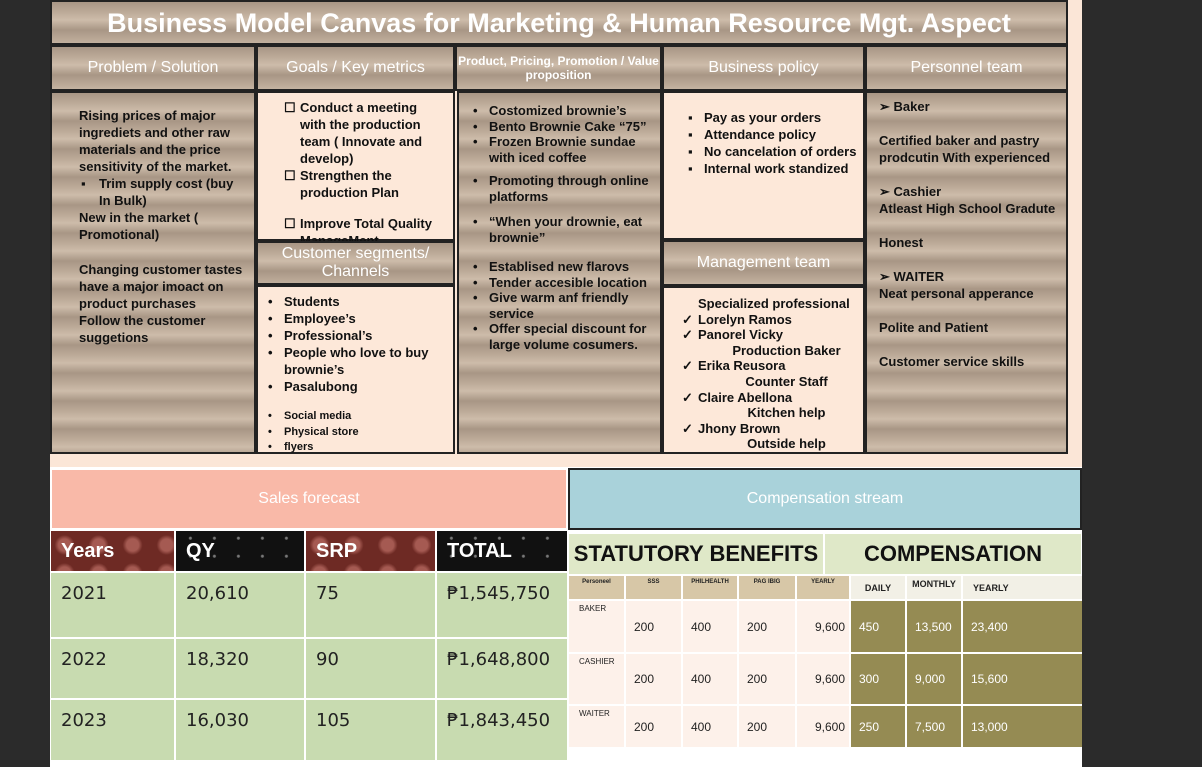 Image resolution: width=1202 pixels, height=767 pixels. What do you see at coordinates (355, 386) in the screenshot?
I see `segment-item: • Pasalubong` at bounding box center [355, 386].